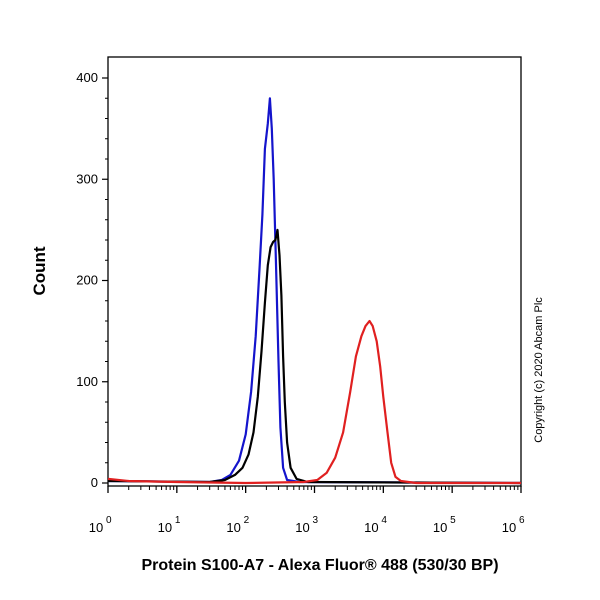 This screenshot has height=600, width=600. Describe the element at coordinates (178, 520) in the screenshot. I see `x-tick-label-exponent: 1` at that location.